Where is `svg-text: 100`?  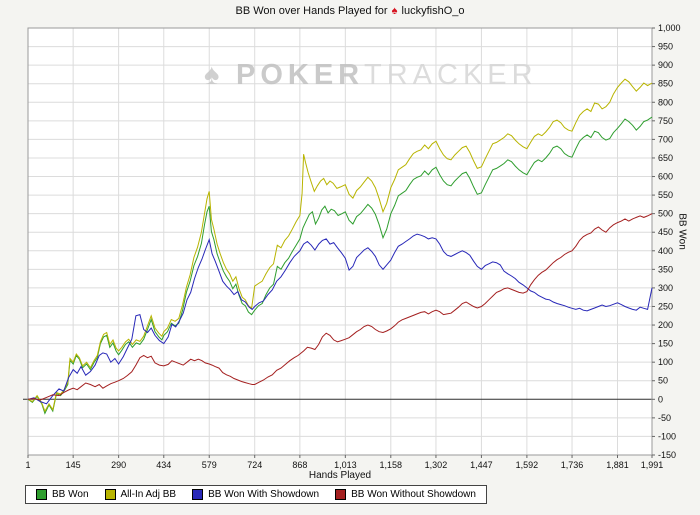 svg-text: 100 is located at coordinates (665, 362).